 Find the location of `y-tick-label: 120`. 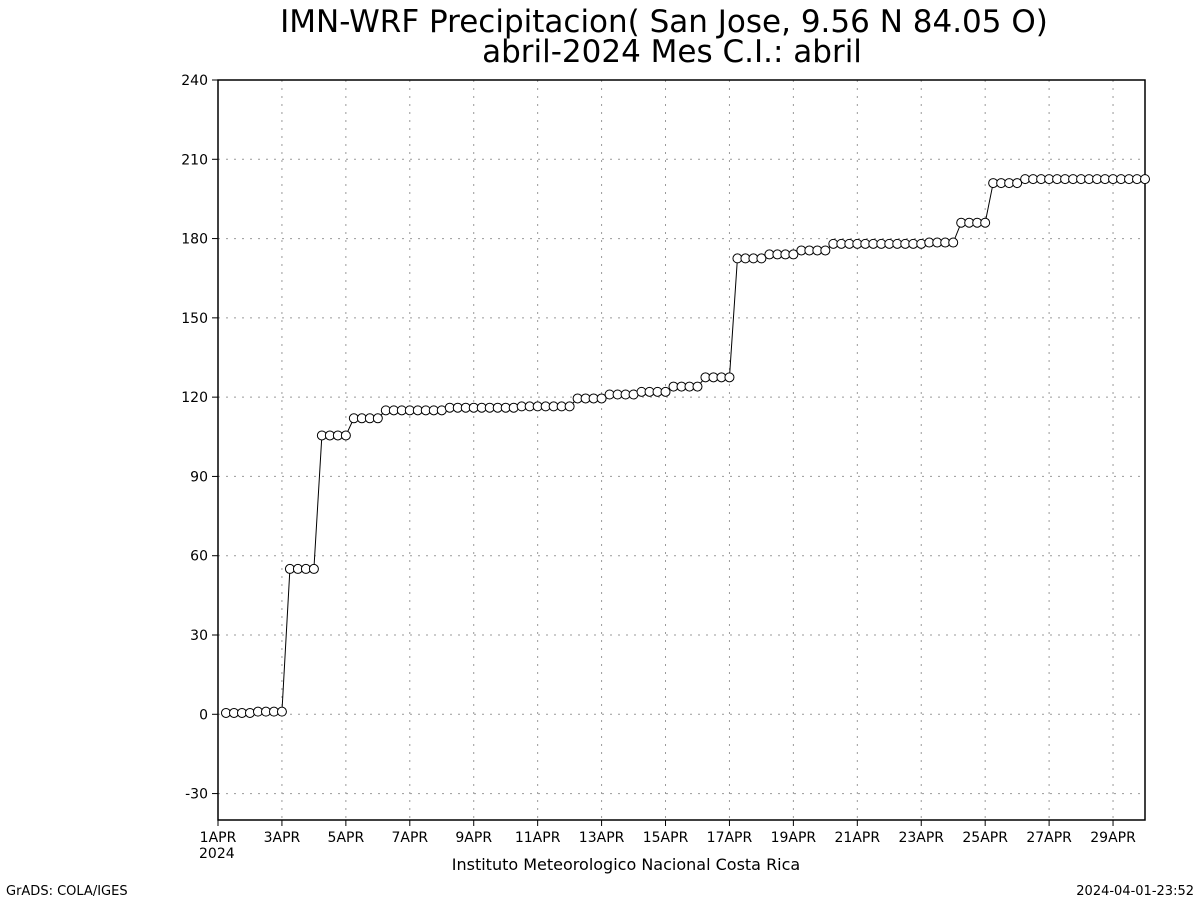

y-tick-label: 120 is located at coordinates (194, 398).